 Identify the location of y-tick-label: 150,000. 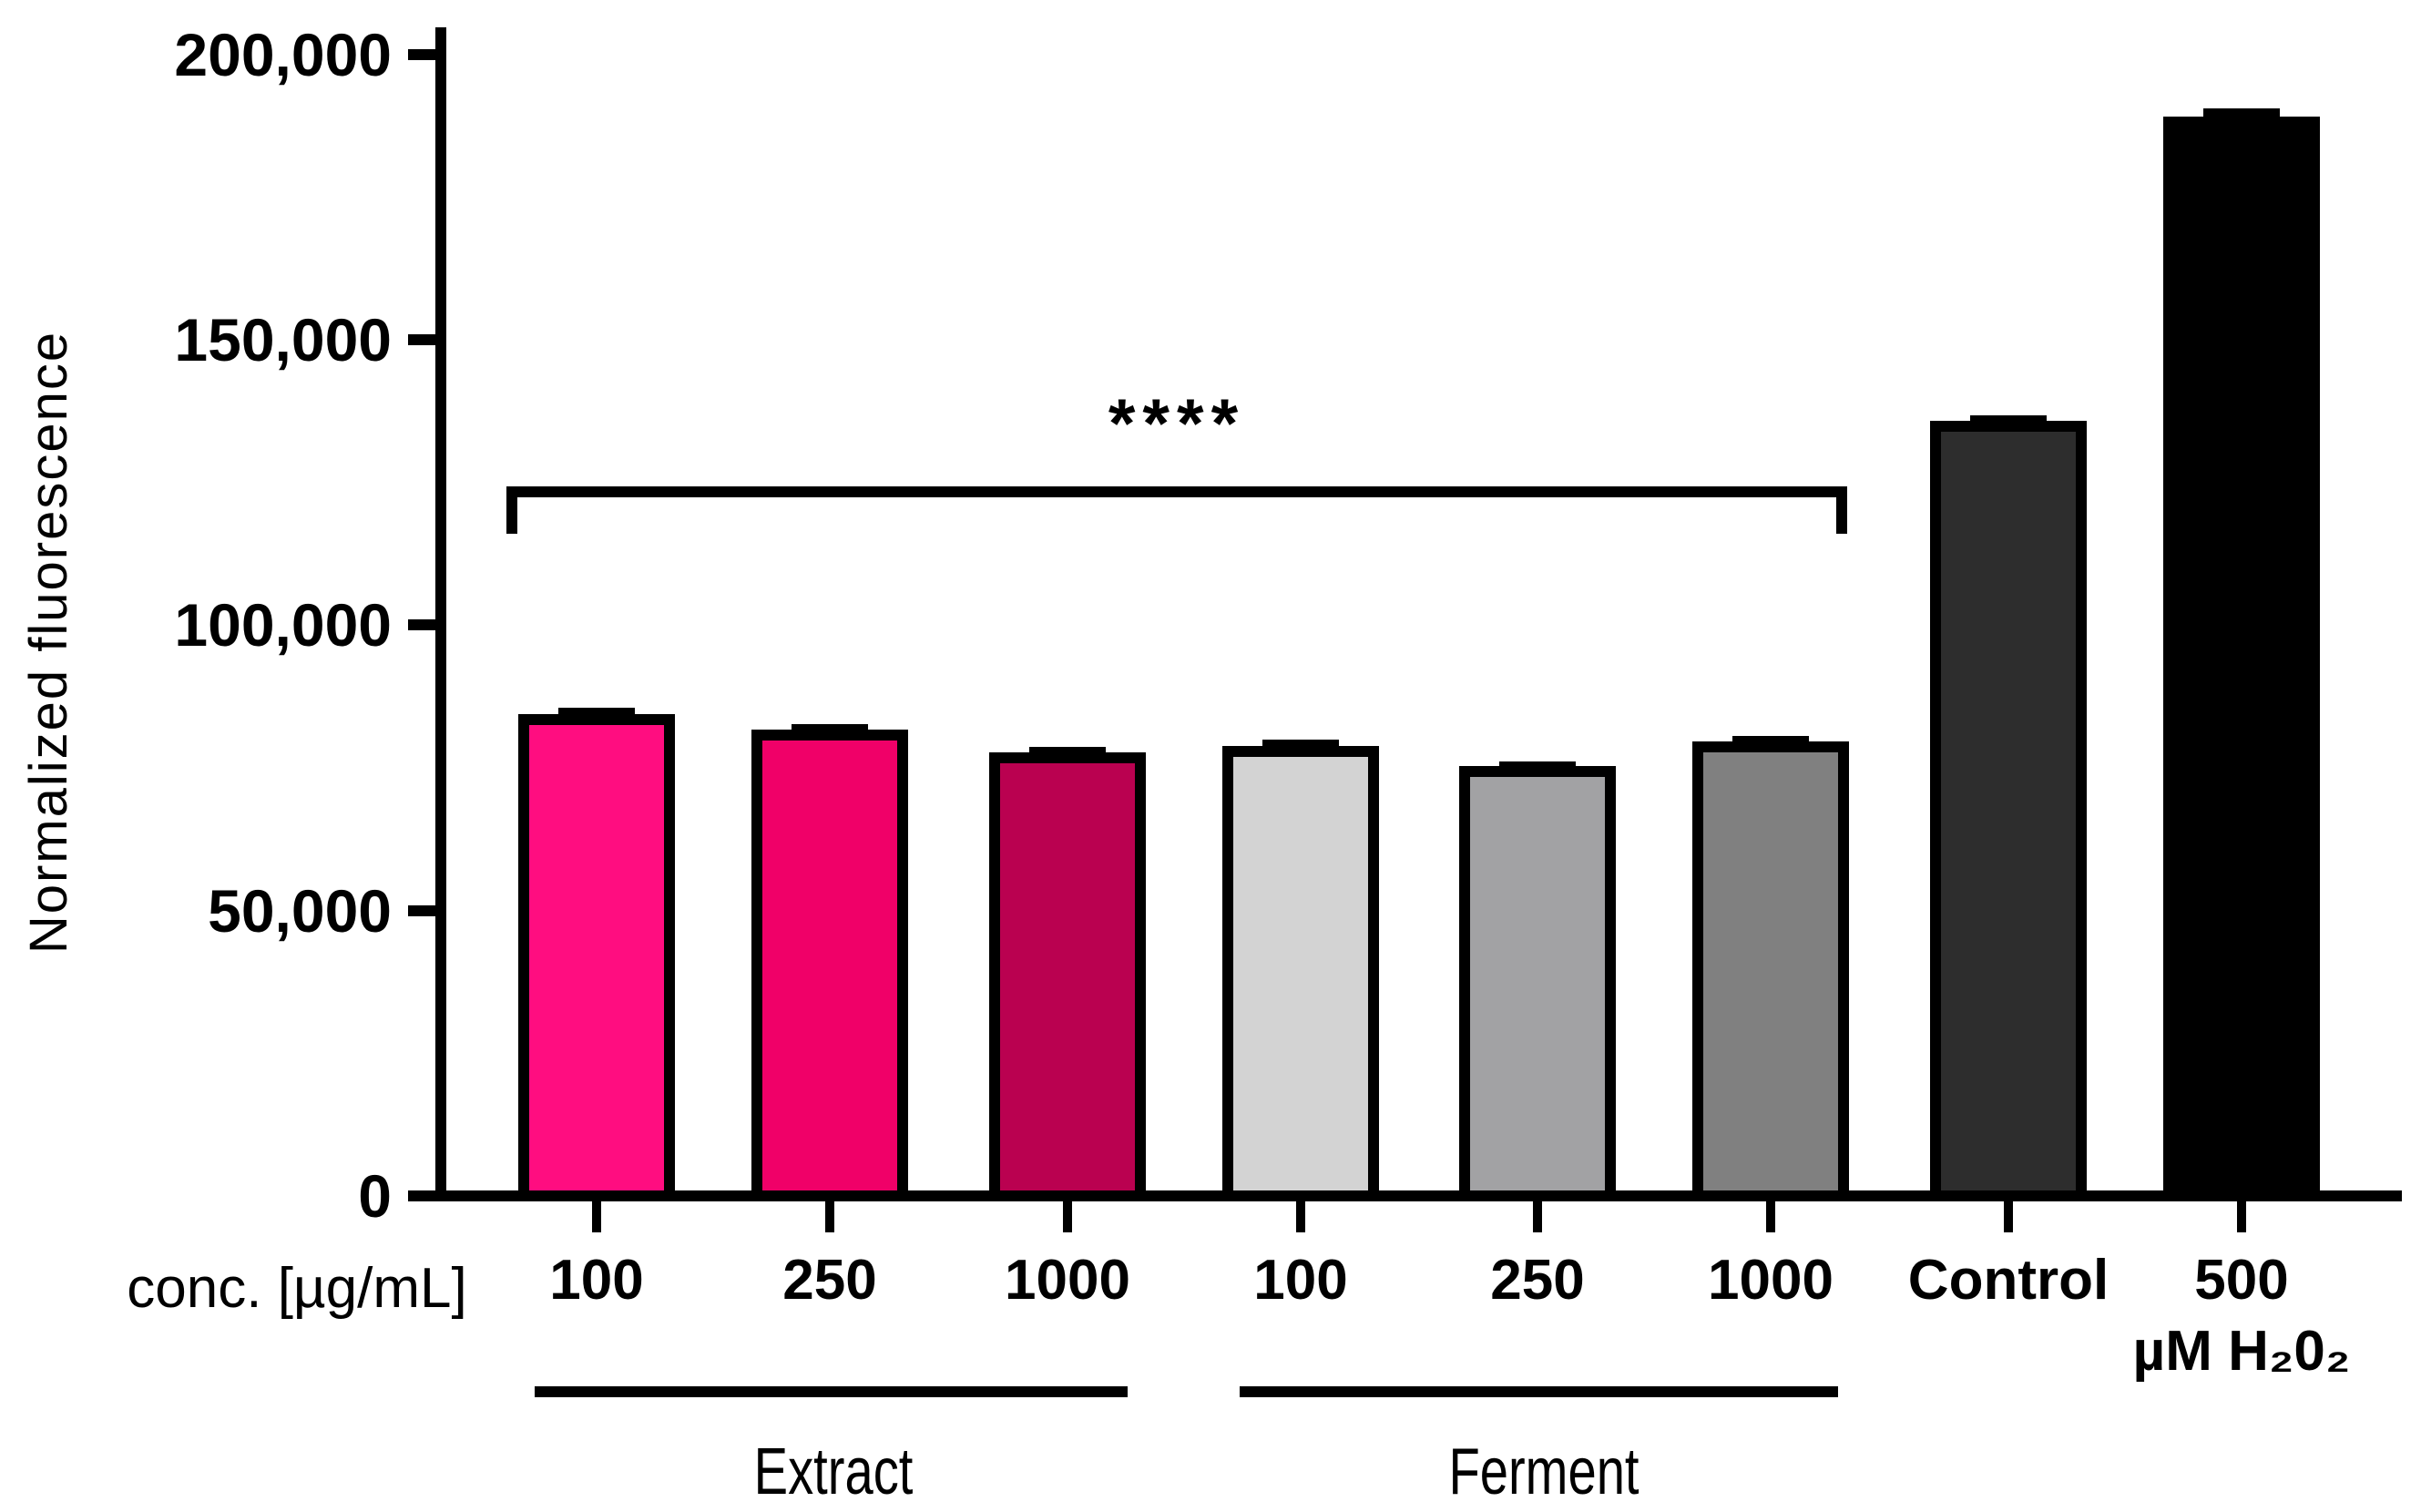
(283, 339).